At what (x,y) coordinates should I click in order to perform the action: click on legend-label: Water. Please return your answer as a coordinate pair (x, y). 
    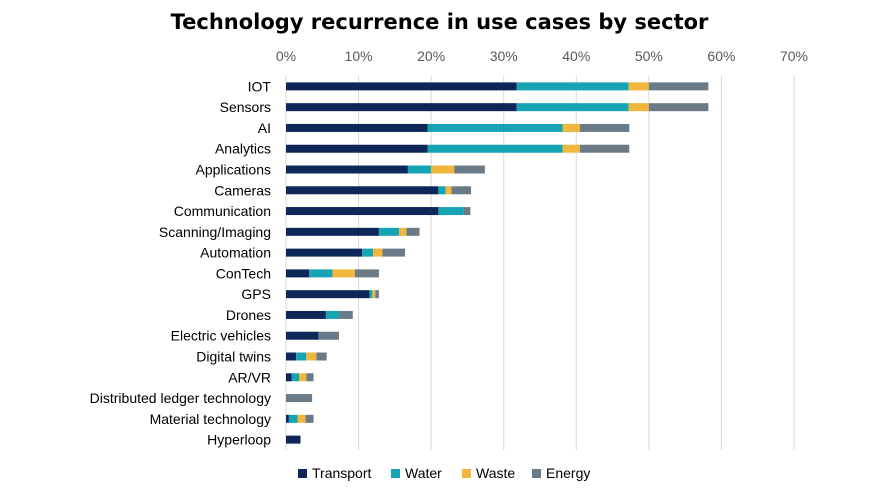
    Looking at the image, I should click on (423, 473).